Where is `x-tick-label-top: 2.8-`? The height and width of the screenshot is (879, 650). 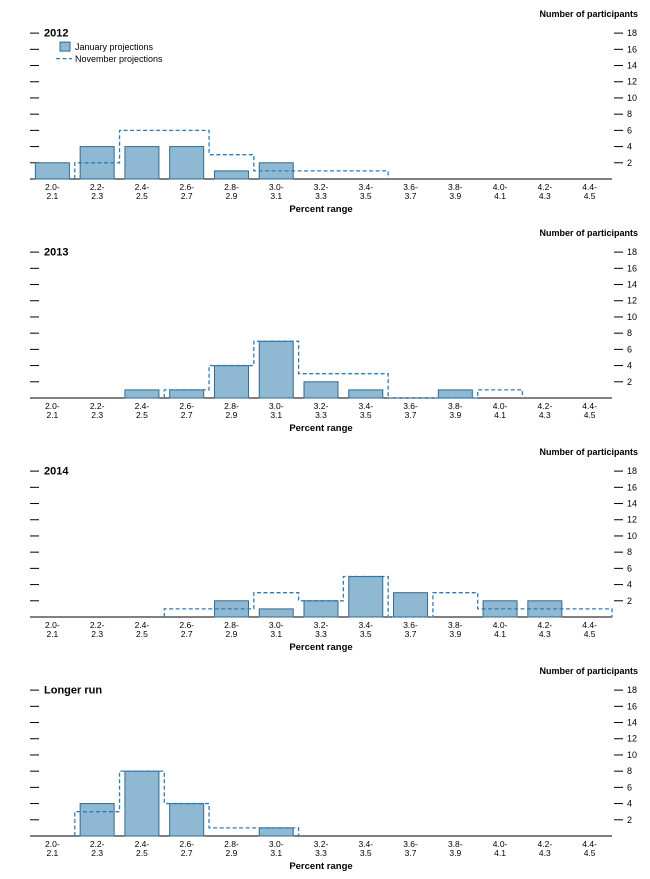 x-tick-label-top: 2.8- is located at coordinates (231, 406).